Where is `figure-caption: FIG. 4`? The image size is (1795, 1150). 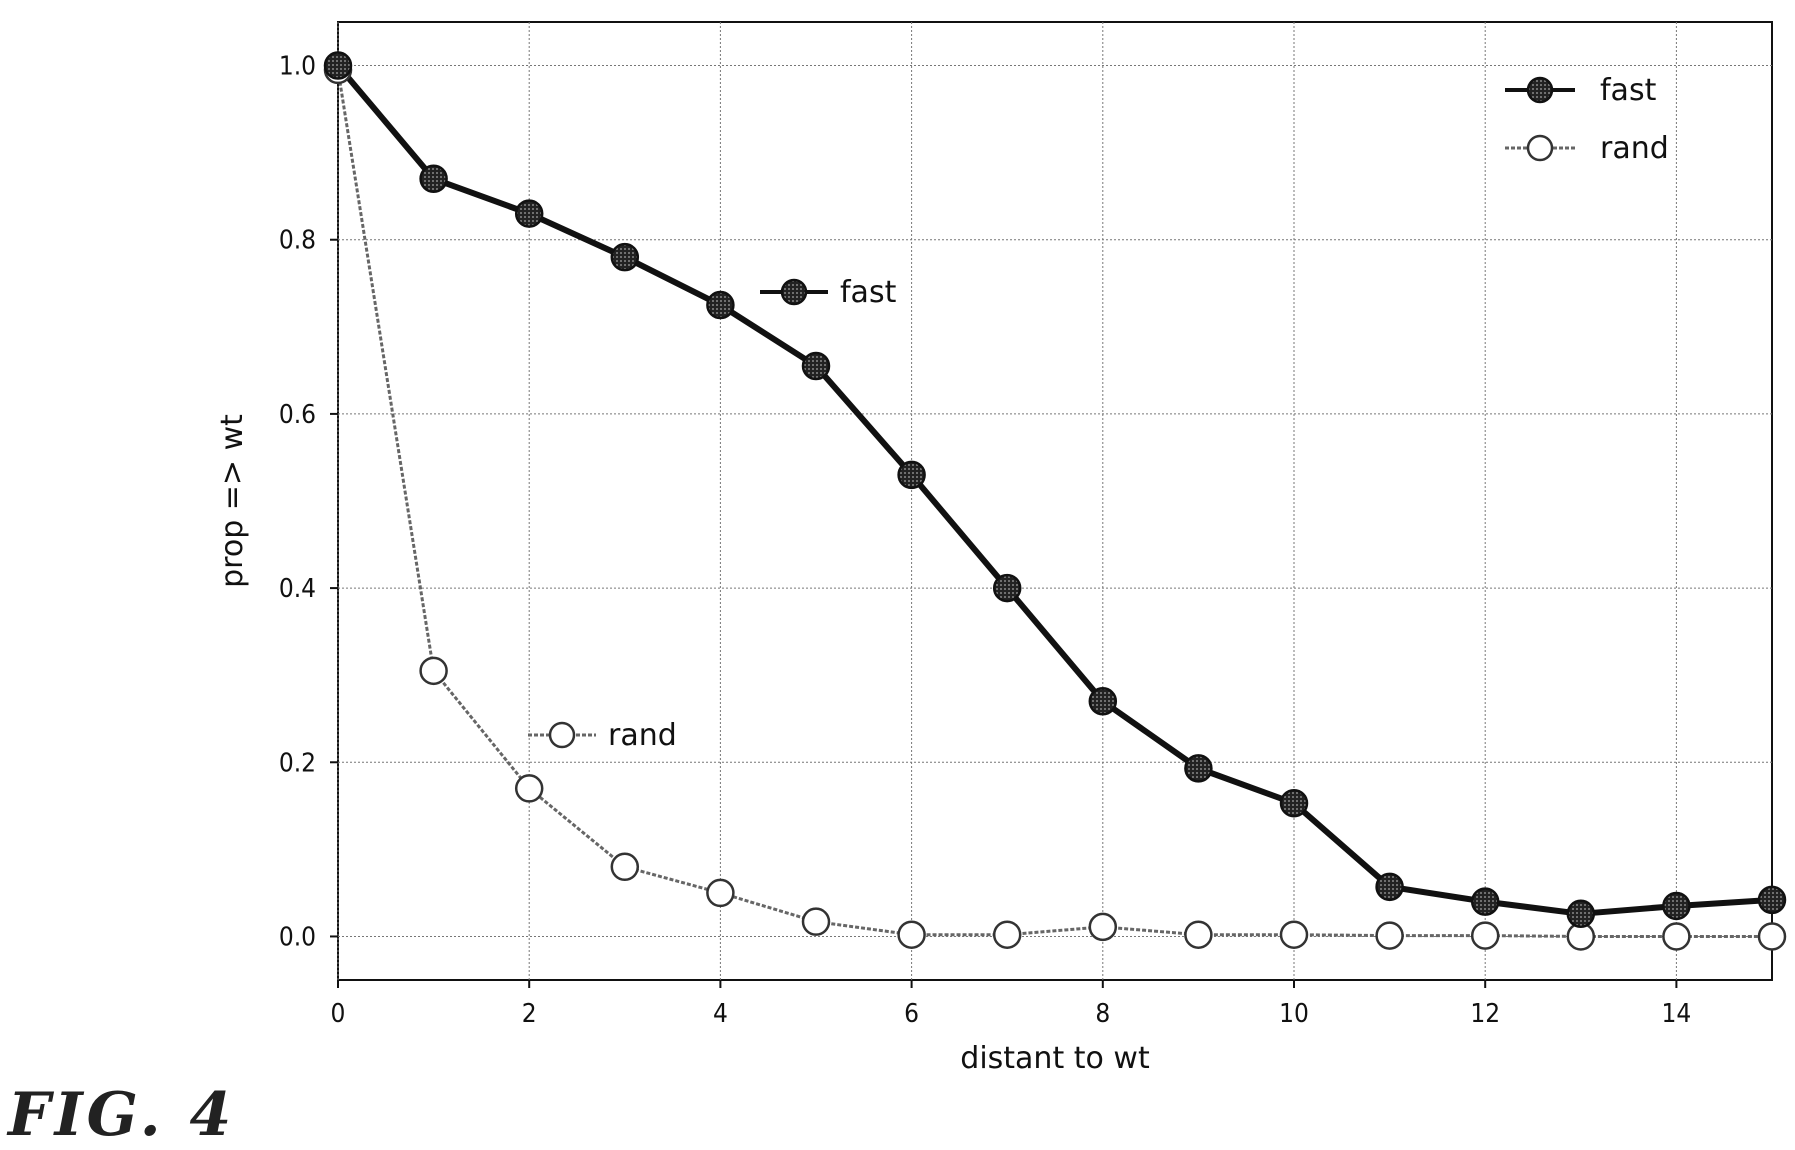
figure-caption: FIG. 4 is located at coordinates (122, 1115).